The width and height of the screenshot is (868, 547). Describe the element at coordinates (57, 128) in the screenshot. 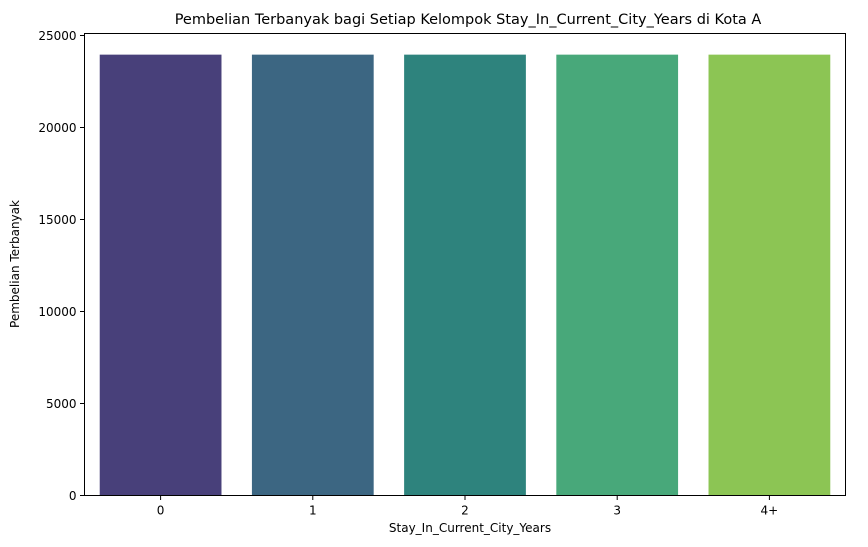

I see `y-tick-label: 20000` at that location.